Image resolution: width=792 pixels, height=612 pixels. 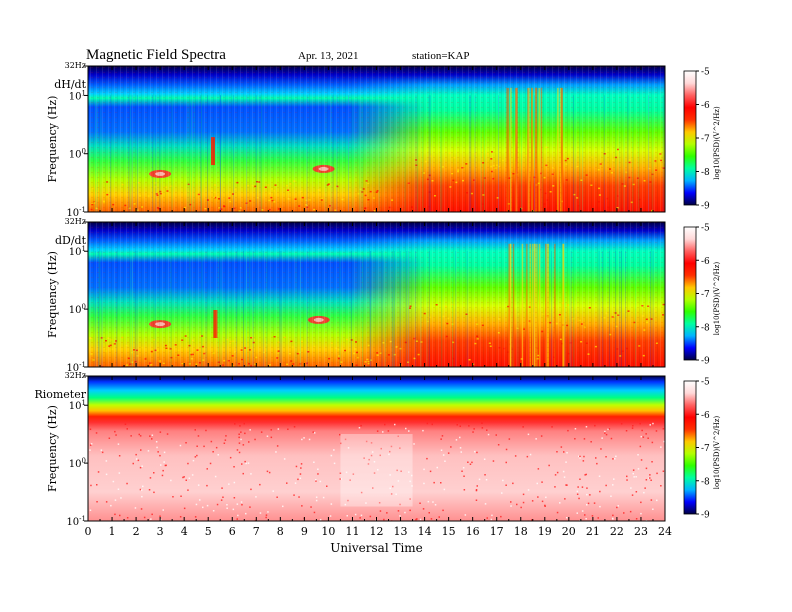 What do you see at coordinates (497, 531) in the screenshot?
I see `x-tick-label: 17` at bounding box center [497, 531].